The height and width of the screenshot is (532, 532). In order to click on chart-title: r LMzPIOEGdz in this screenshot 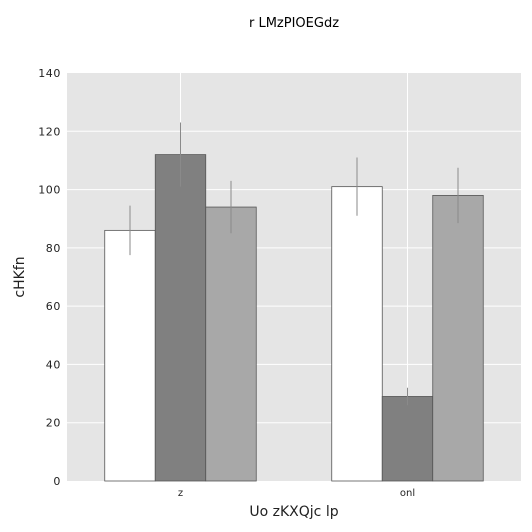, I will do `click(294, 23)`.